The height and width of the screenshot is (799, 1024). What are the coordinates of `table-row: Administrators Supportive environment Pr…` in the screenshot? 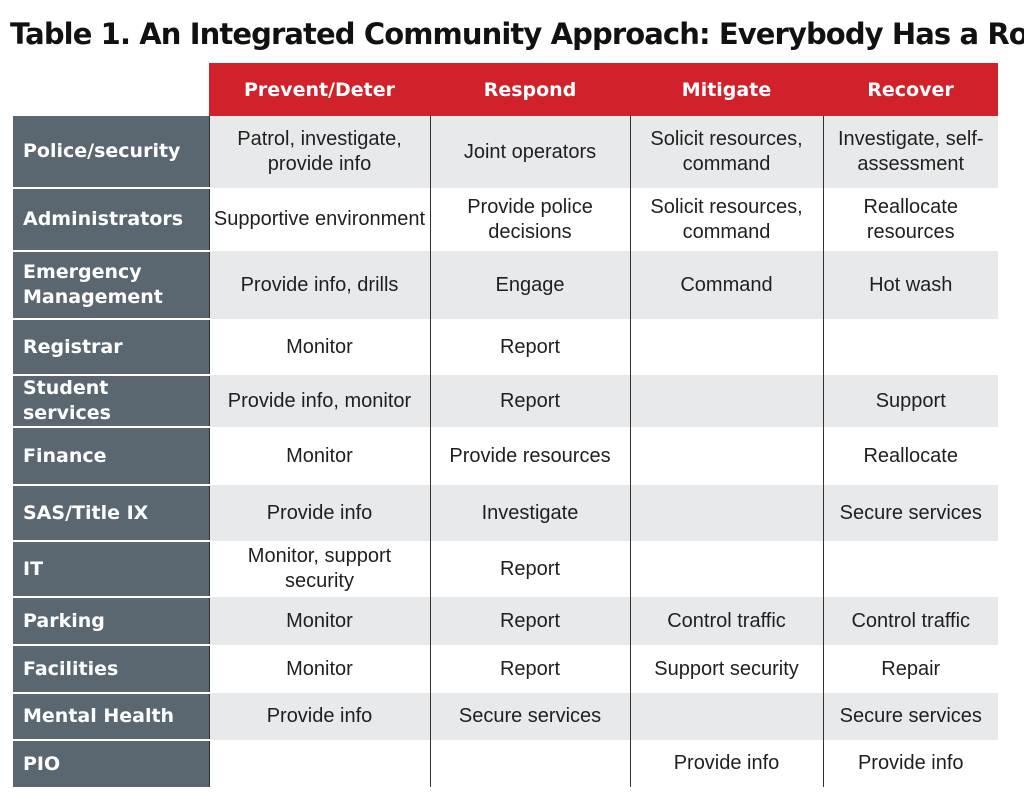 It's located at (505, 220).